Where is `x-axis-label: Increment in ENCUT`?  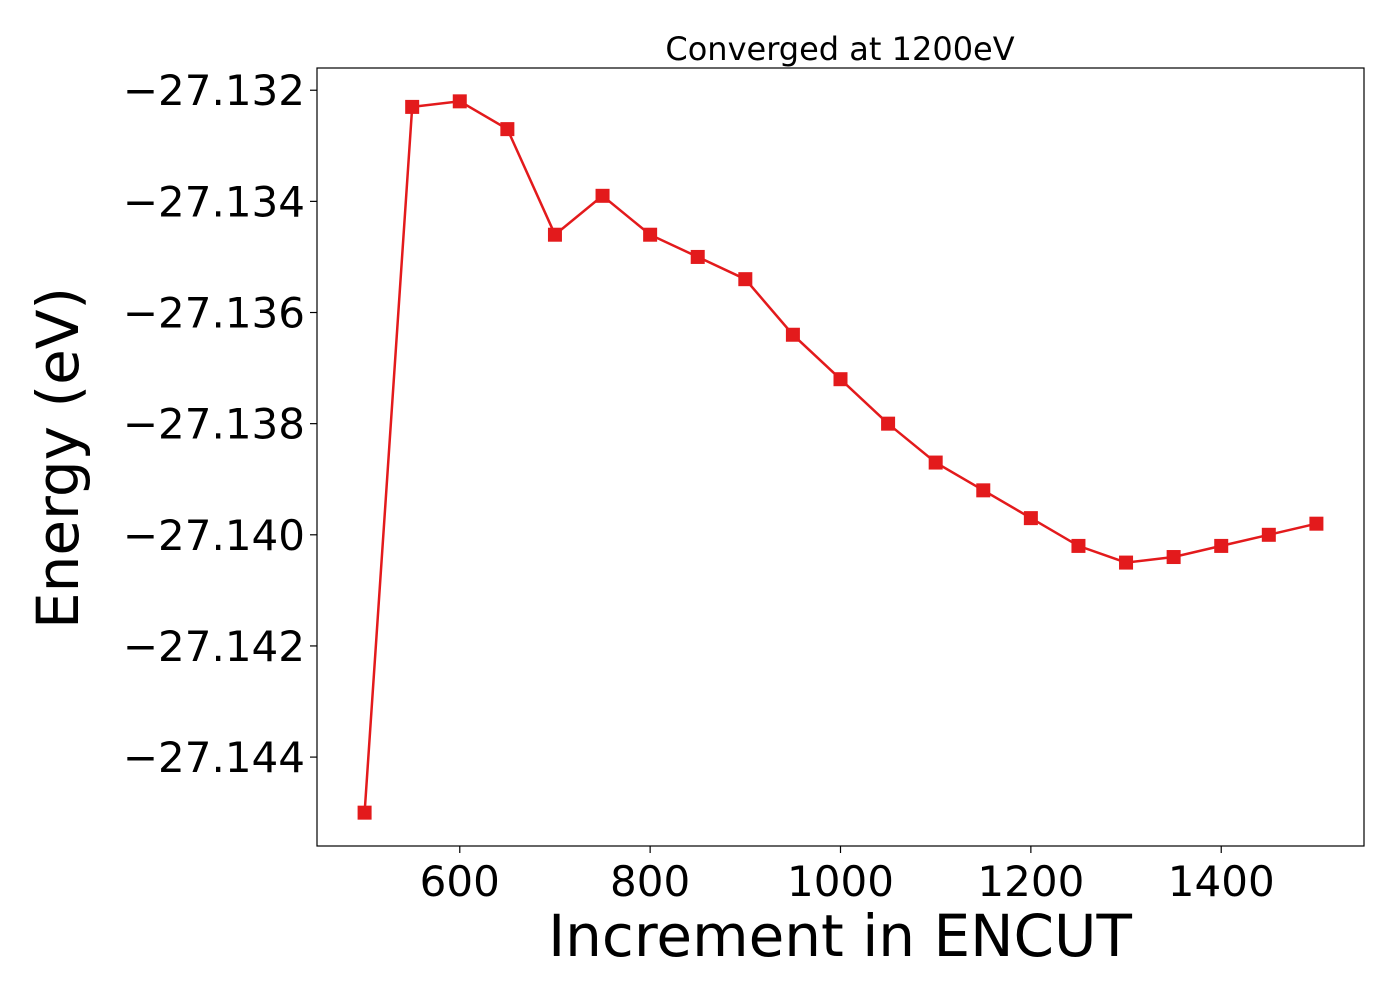 x-axis-label: Increment in ENCUT is located at coordinates (840, 936).